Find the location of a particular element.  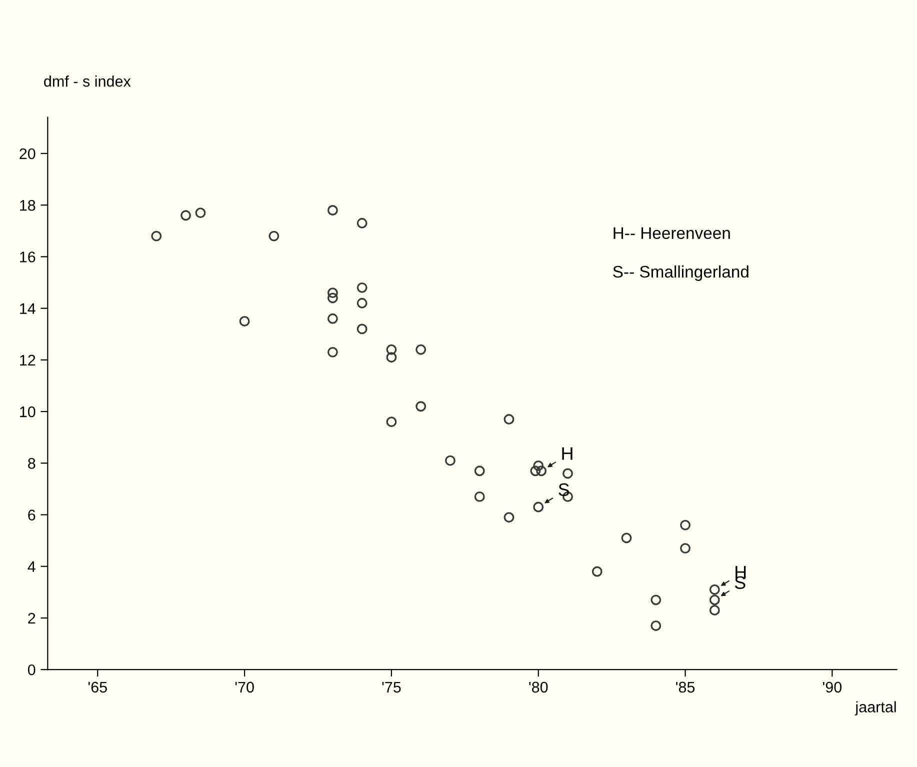

x-tick-label: '65 is located at coordinates (97, 687).